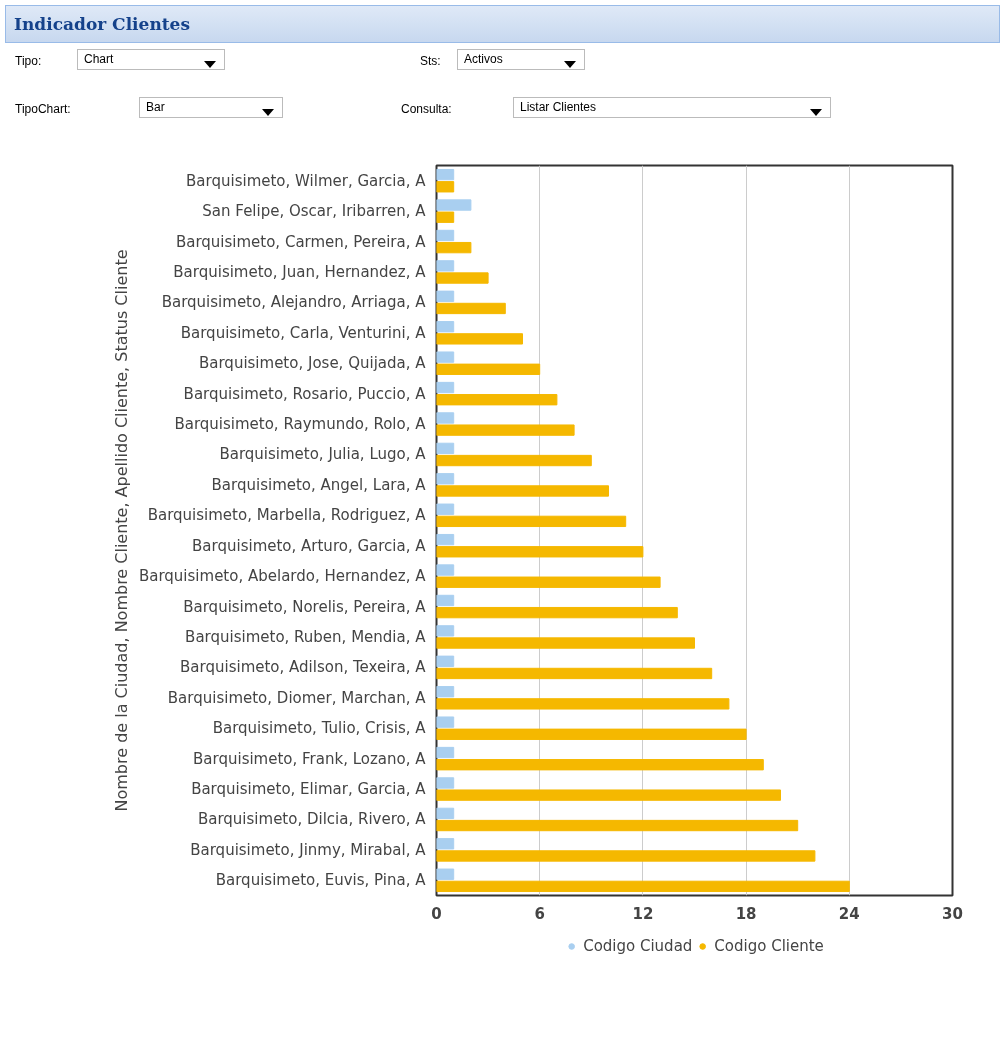 The height and width of the screenshot is (1046, 1001). What do you see at coordinates (308, 849) in the screenshot?
I see `y-tick-label: Barquisimeto, Jinmy, Mirabal, A` at bounding box center [308, 849].